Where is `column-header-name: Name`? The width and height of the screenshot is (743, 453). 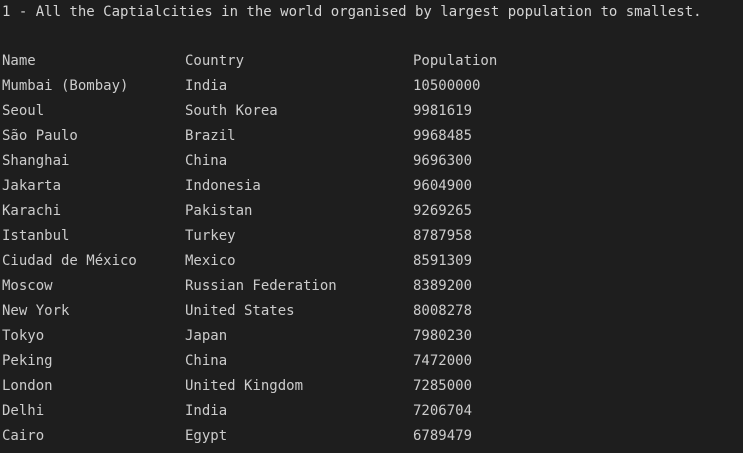 column-header-name: Name is located at coordinates (19, 61).